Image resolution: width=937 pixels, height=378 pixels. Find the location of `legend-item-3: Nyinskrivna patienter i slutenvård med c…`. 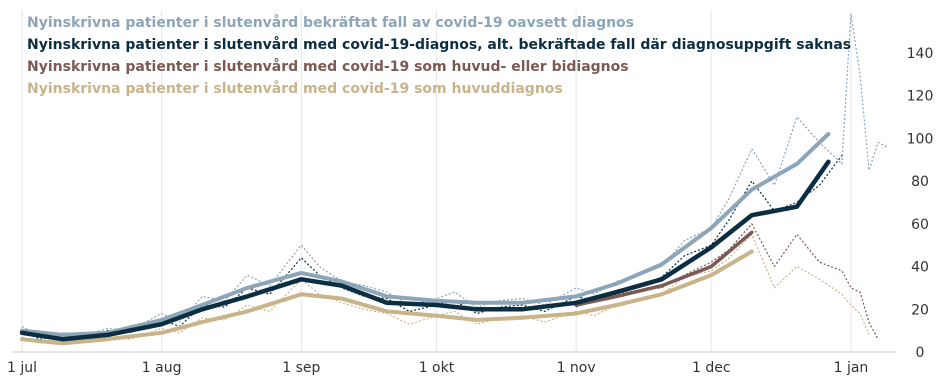

legend-item-3: Nyinskrivna patienter i slutenvård med c… is located at coordinates (295, 88).